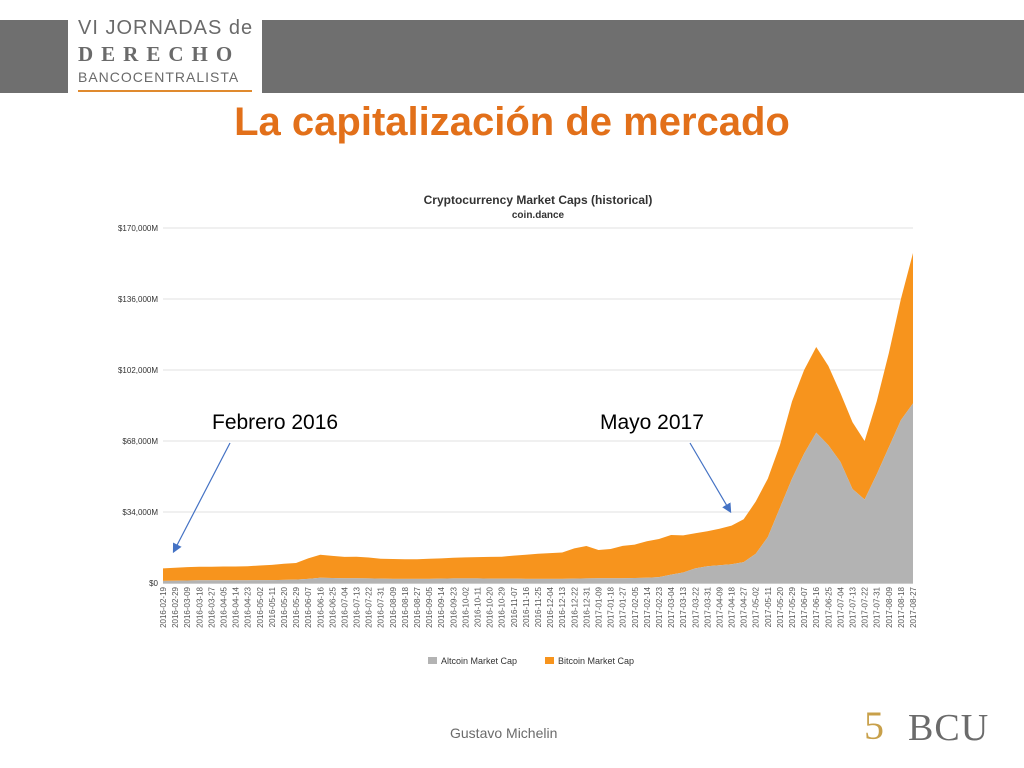 This screenshot has width=1024, height=768. Describe the element at coordinates (574, 606) in the screenshot. I see `x-tick-label: 2016-12-22` at that location.